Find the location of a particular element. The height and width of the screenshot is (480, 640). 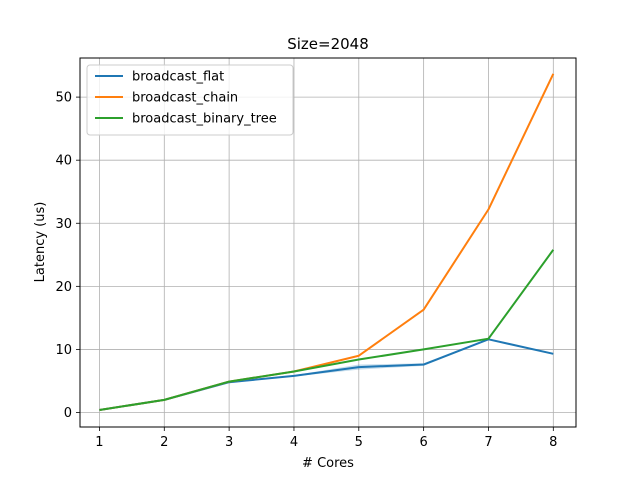

legend-box is located at coordinates (190, 100).